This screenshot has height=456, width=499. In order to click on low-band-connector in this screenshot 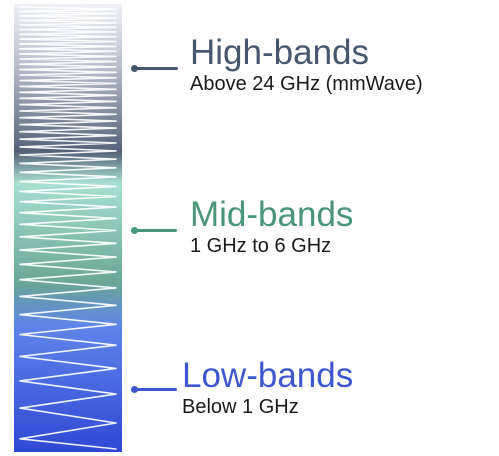, I will do `click(154, 389)`.